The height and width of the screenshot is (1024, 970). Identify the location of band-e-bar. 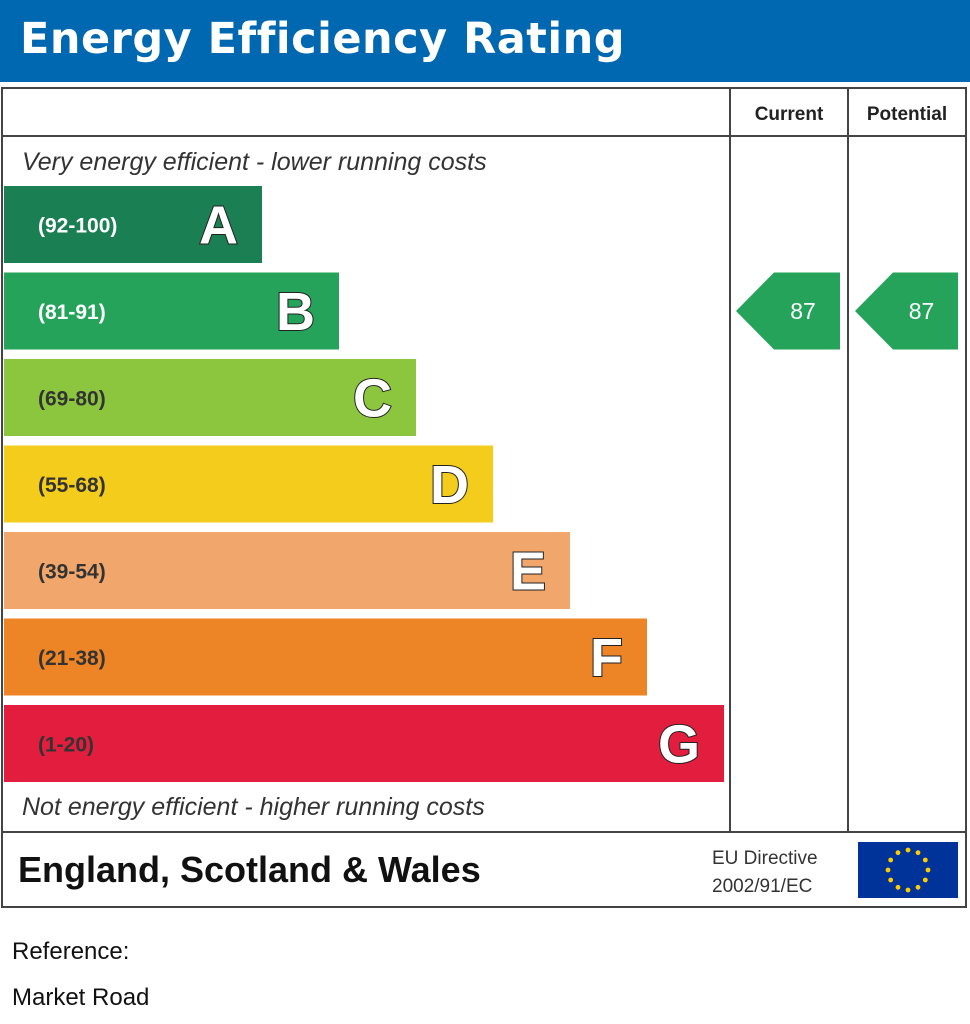
(287, 570).